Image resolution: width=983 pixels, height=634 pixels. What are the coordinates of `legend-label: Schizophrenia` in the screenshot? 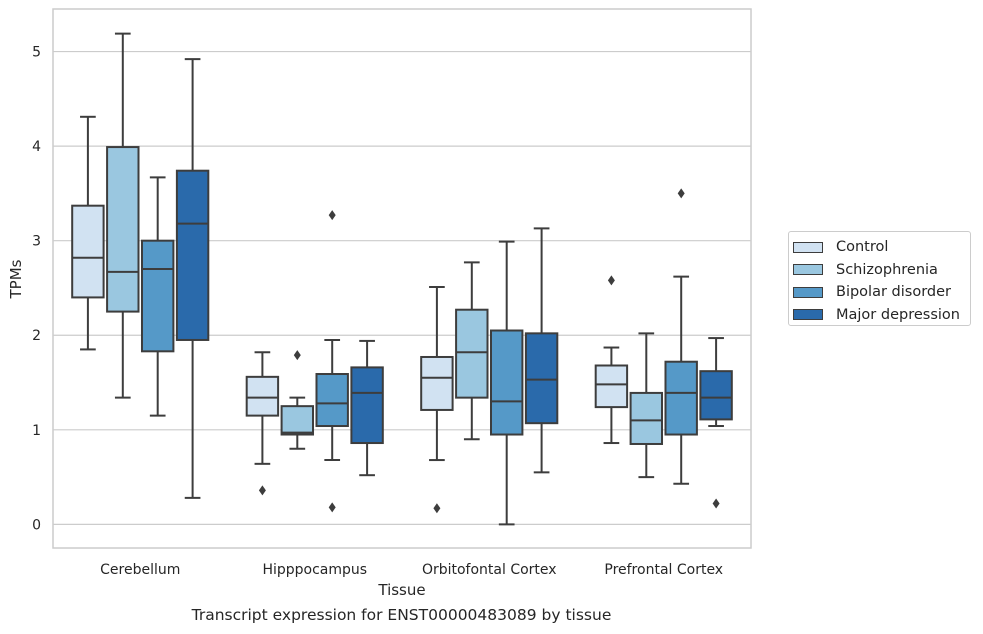 It's located at (887, 269).